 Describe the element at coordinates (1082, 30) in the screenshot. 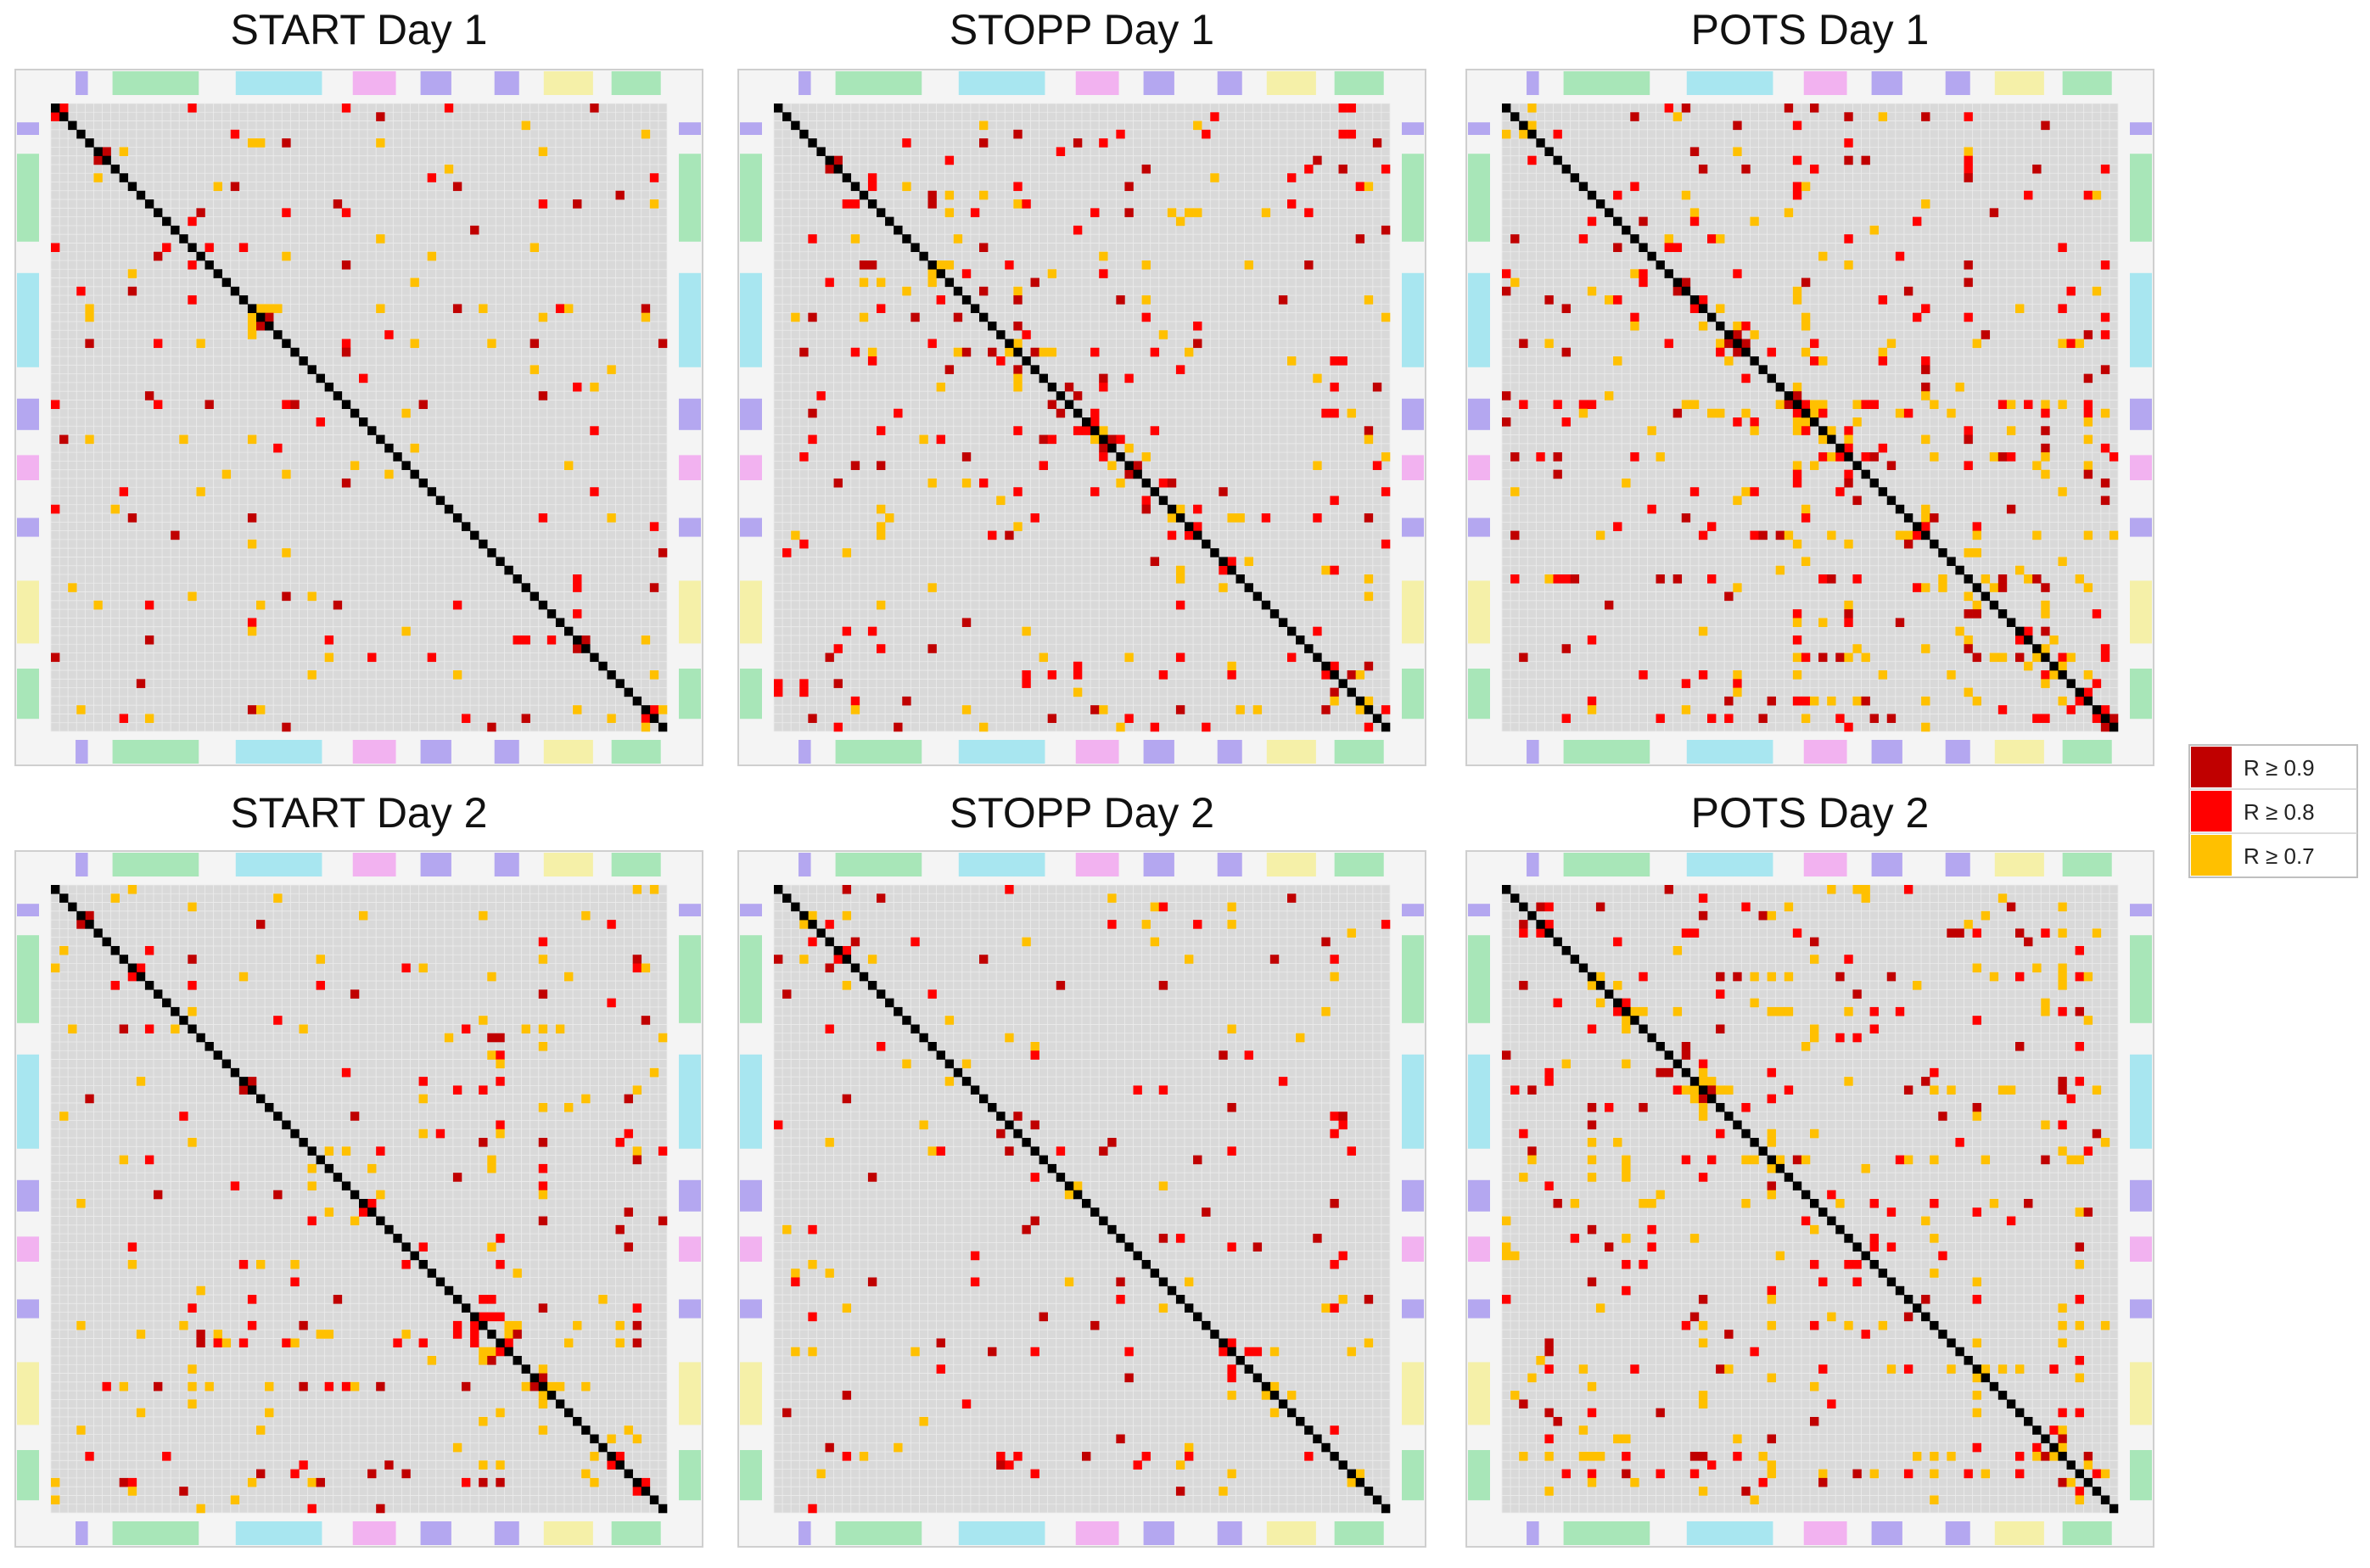

I see `panel-title: STOPP Day 1` at that location.